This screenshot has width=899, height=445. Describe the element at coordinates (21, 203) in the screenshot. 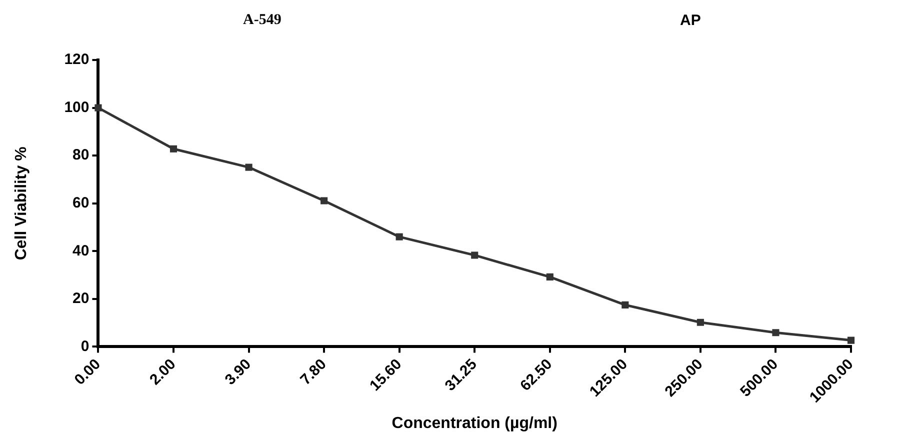

I see `y-axis-title: Cell Viability %` at that location.